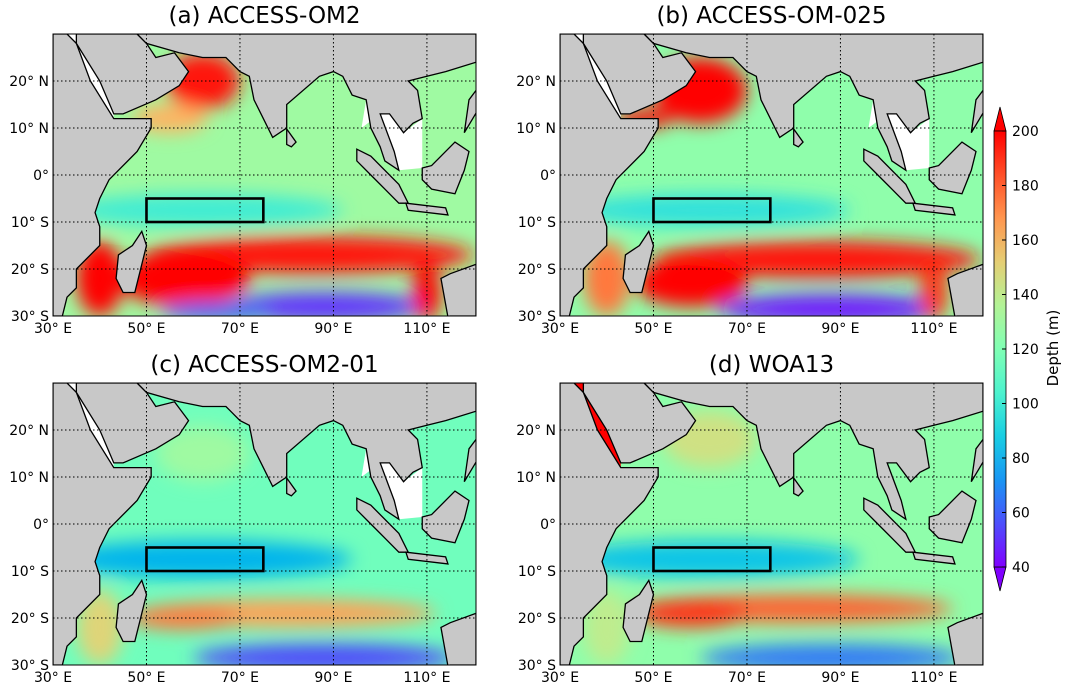  What do you see at coordinates (1025, 132) in the screenshot?
I see `colorbar-tick-label: 200` at bounding box center [1025, 132].